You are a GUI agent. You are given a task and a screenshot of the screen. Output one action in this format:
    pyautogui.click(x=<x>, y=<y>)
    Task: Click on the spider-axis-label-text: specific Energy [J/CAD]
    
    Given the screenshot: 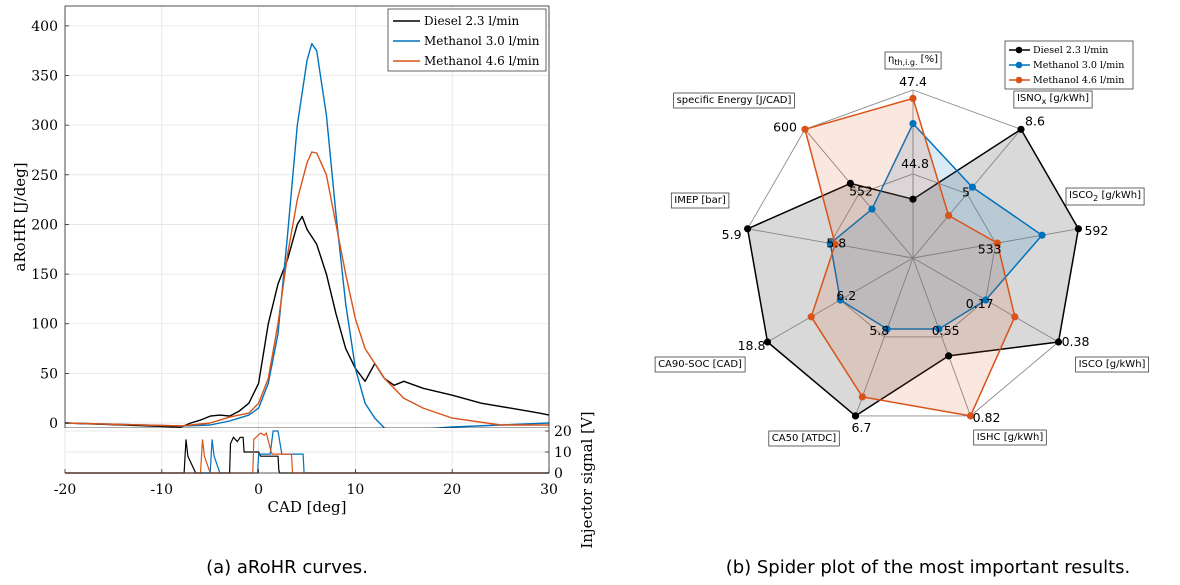 What is the action you would take?
    pyautogui.click(x=734, y=100)
    